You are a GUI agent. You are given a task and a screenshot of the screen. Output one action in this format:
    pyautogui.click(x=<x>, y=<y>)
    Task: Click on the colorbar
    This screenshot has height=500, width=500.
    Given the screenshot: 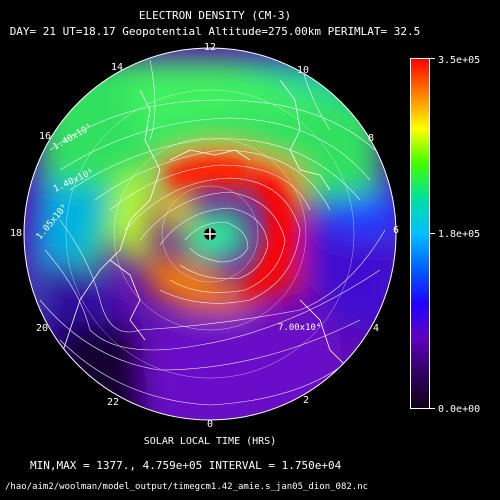 What is the action you would take?
    pyautogui.click(x=420, y=233)
    